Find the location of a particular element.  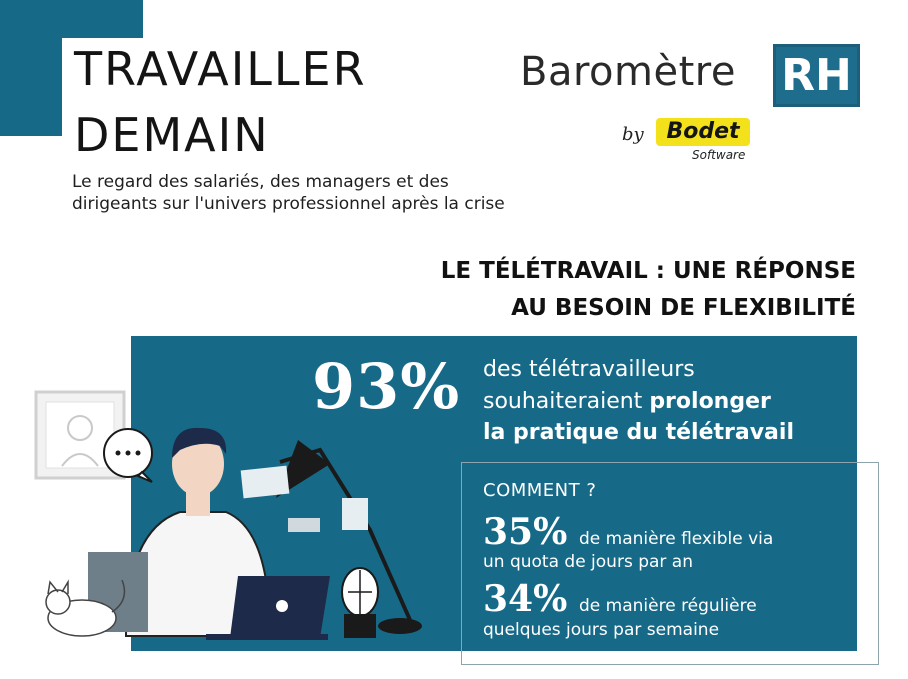

main-stat-line-2: souhaiteraient prolonger is located at coordinates (627, 401).